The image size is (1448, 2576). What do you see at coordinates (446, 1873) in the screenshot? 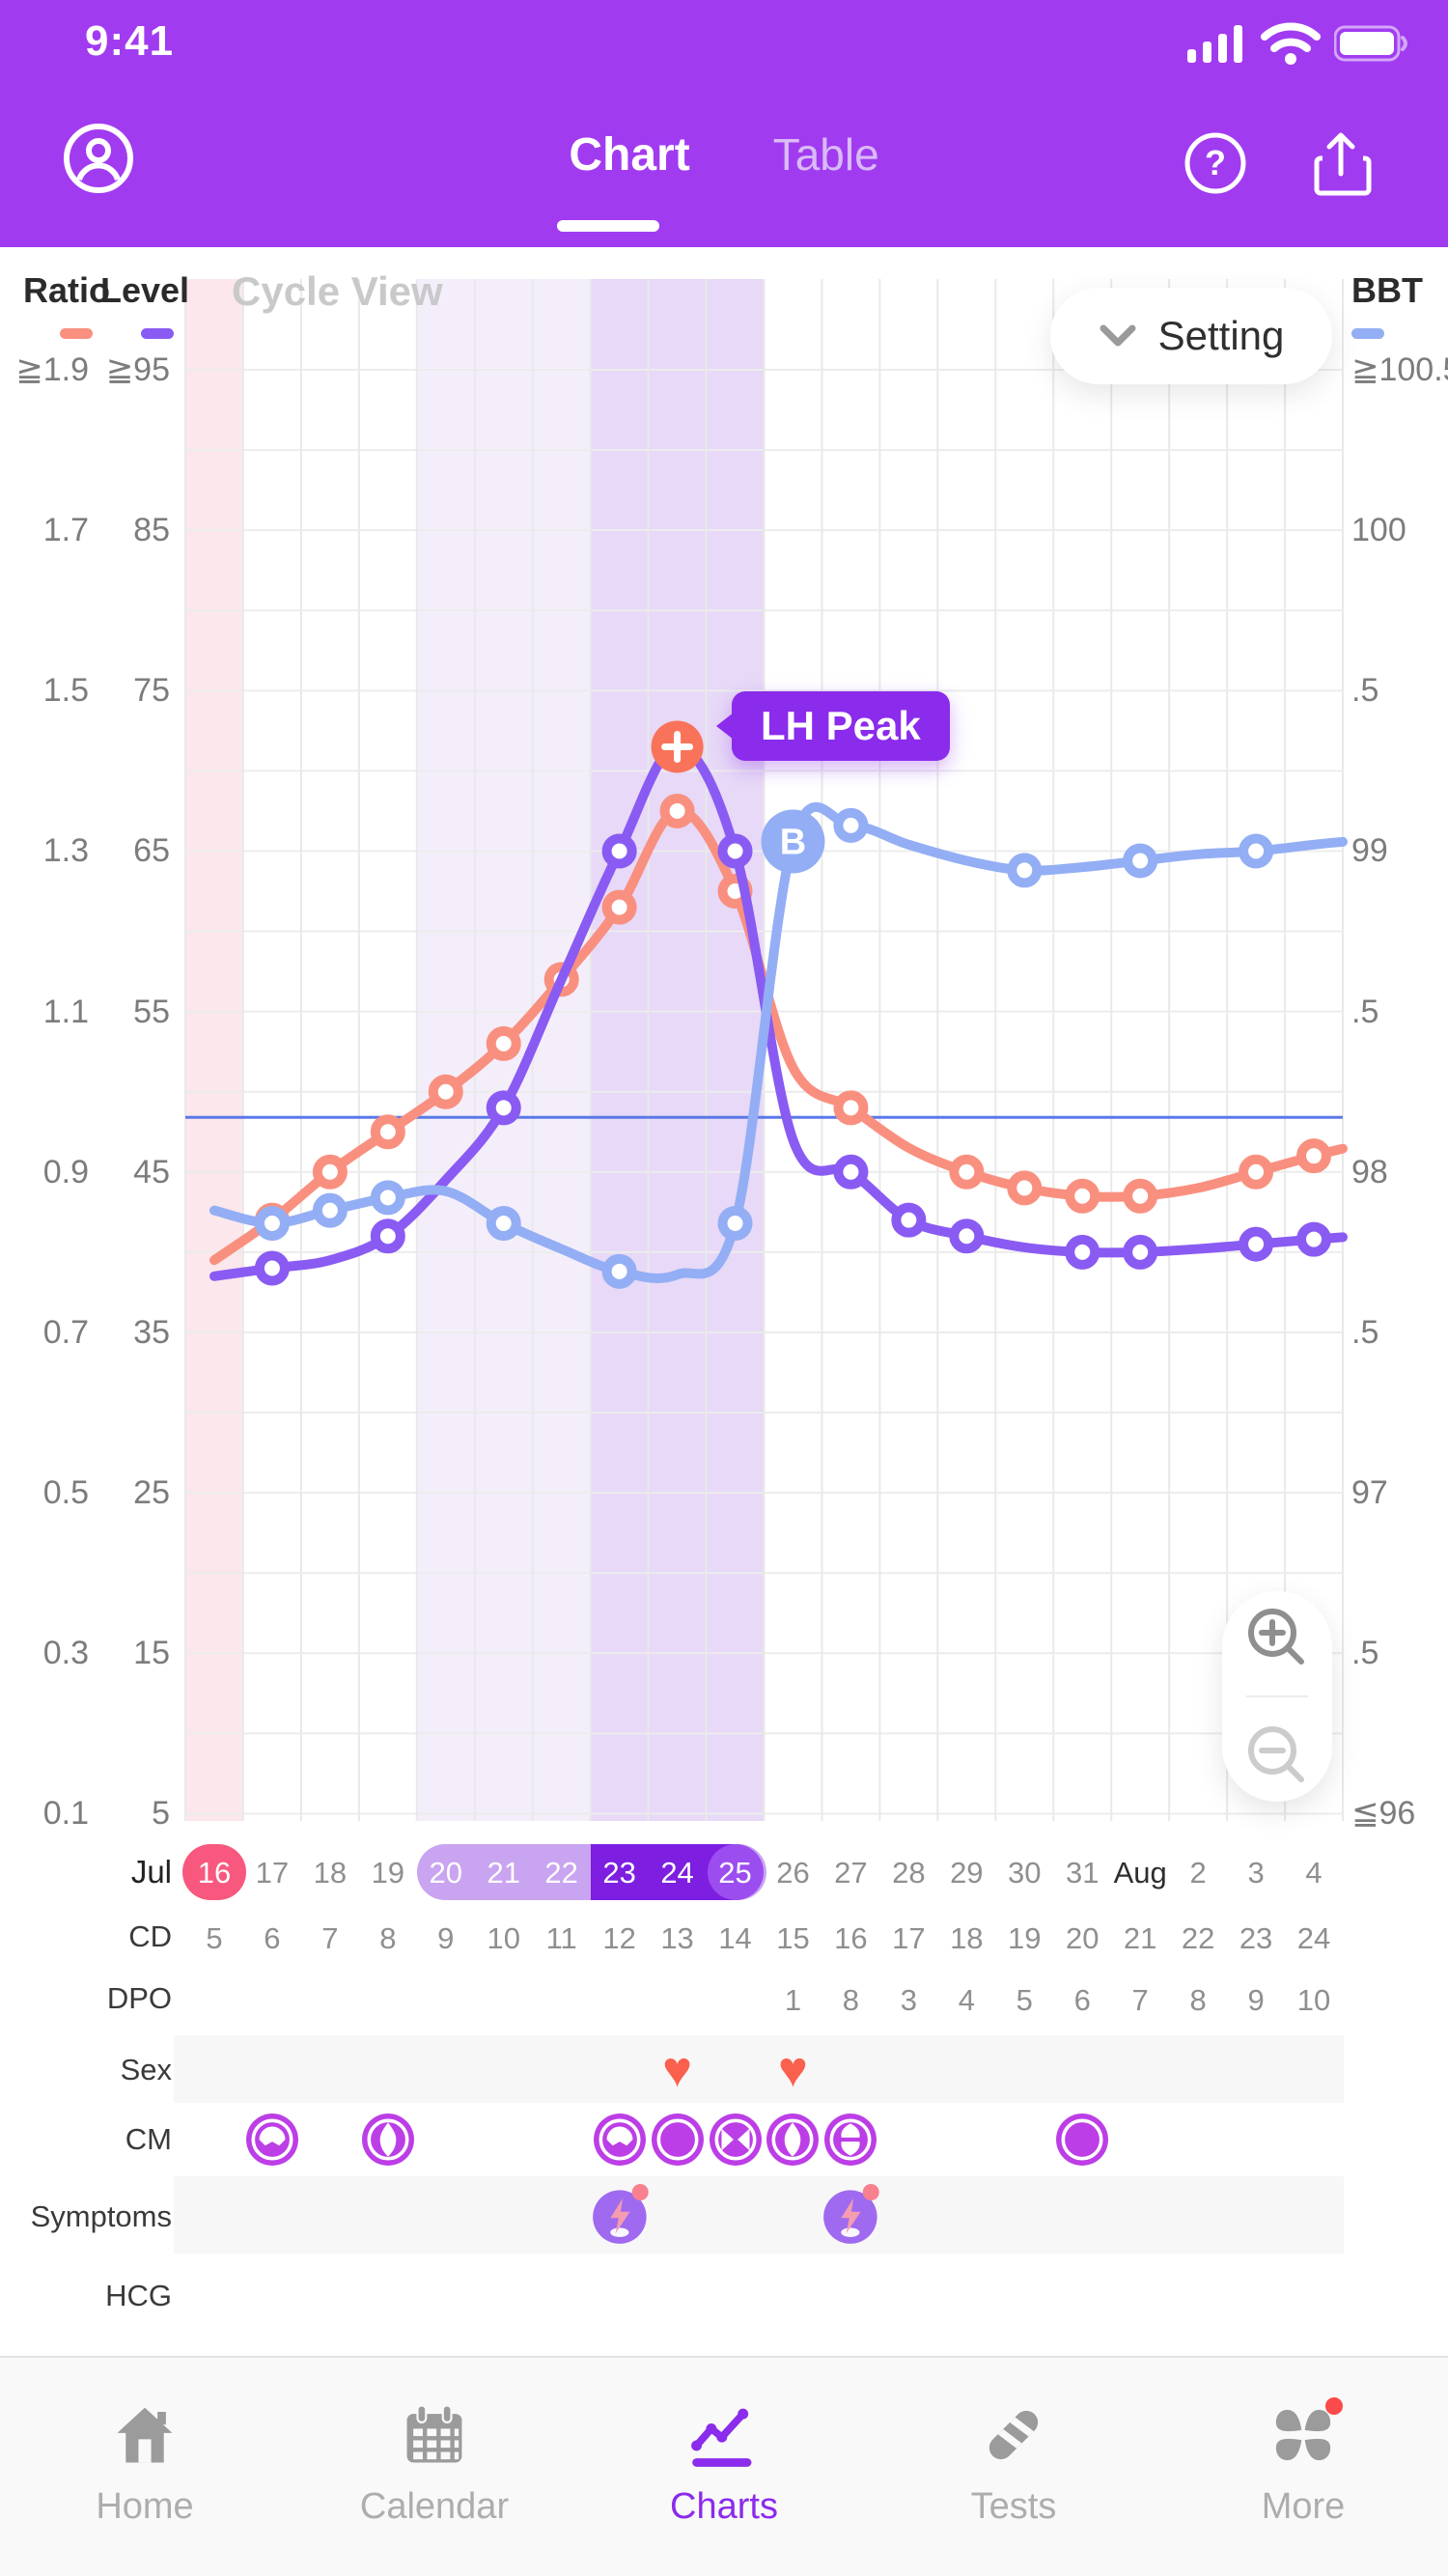
I see `date-cell: 20` at bounding box center [446, 1873].